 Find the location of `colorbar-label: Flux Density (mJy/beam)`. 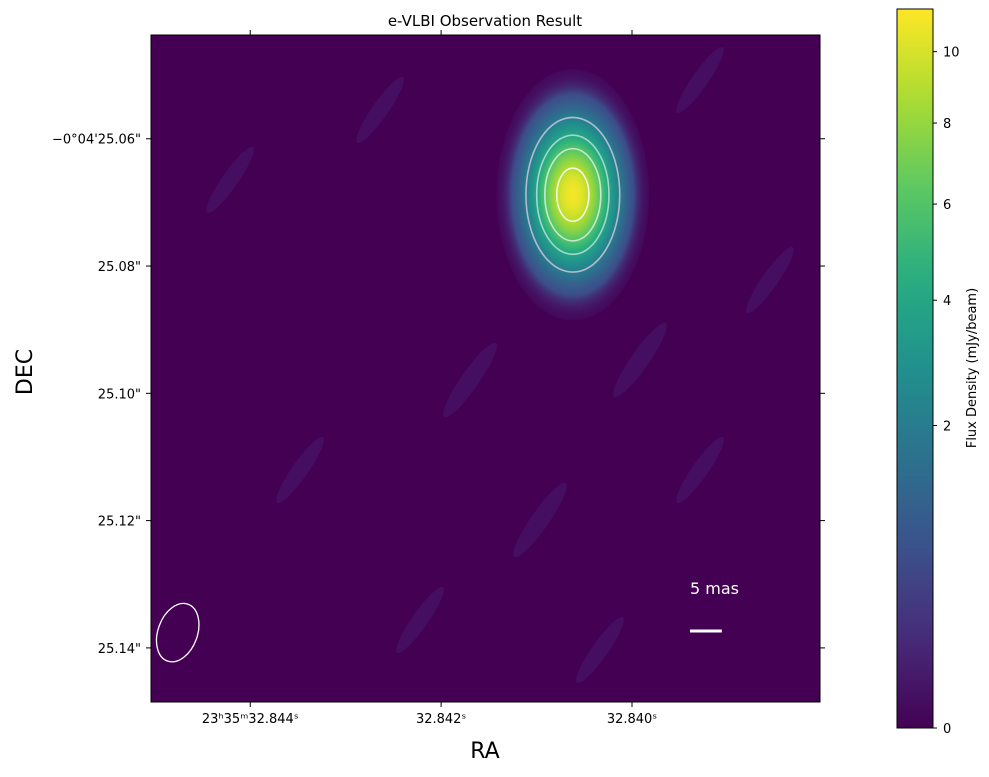

colorbar-label: Flux Density (mJy/beam) is located at coordinates (972, 368).